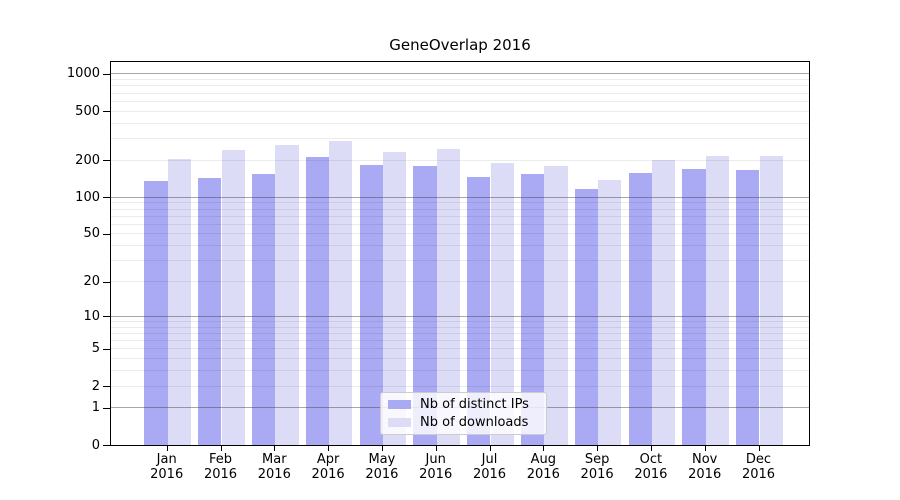  Describe the element at coordinates (543, 467) in the screenshot. I see `x-tick-label-aug: Aug 2016` at that location.